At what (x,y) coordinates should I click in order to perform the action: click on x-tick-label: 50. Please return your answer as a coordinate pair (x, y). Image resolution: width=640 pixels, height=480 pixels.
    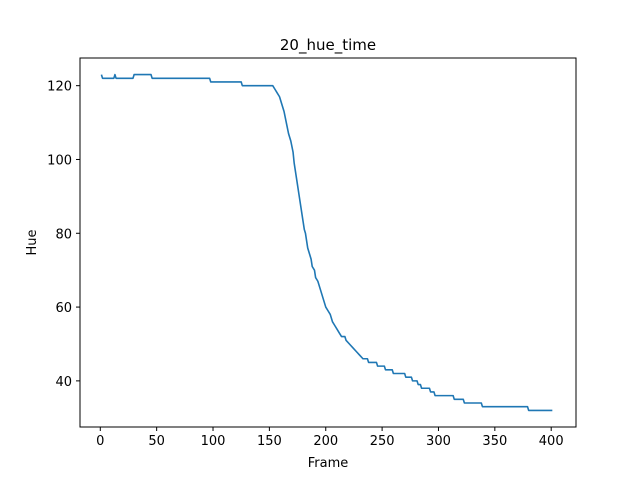
    Looking at the image, I should click on (156, 441).